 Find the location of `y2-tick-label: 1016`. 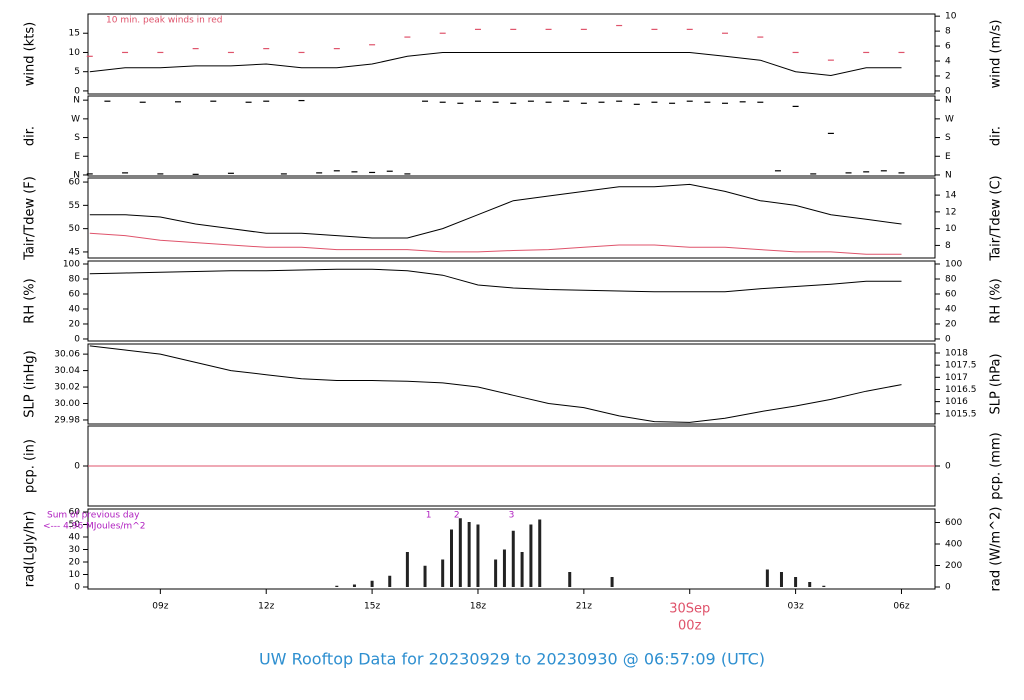

y2-tick-label: 1016 is located at coordinates (956, 402).